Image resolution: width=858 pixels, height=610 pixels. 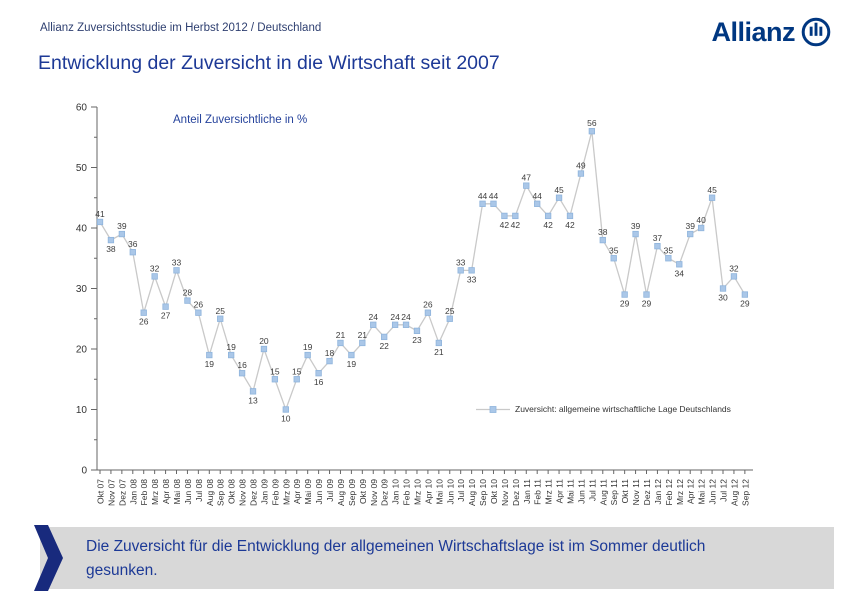 What do you see at coordinates (330, 490) in the screenshot?
I see `svg-text: Jul 09` at bounding box center [330, 490].